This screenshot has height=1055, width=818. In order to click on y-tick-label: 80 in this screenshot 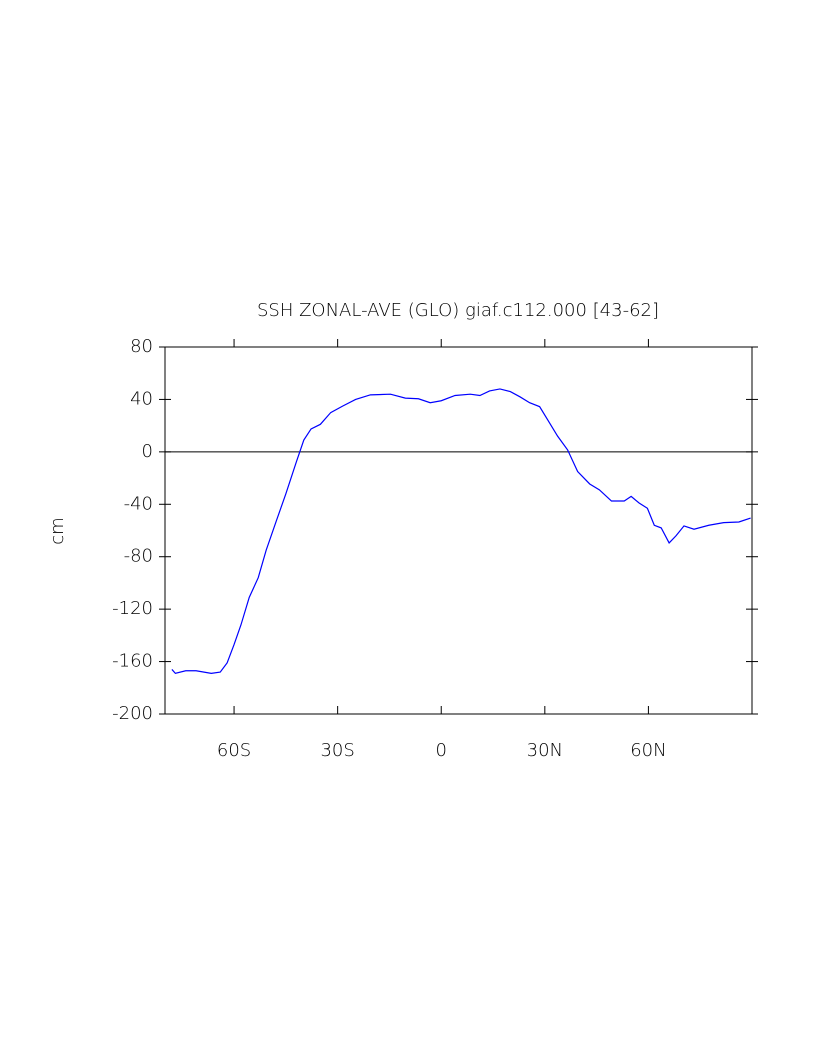, I will do `click(141, 346)`.